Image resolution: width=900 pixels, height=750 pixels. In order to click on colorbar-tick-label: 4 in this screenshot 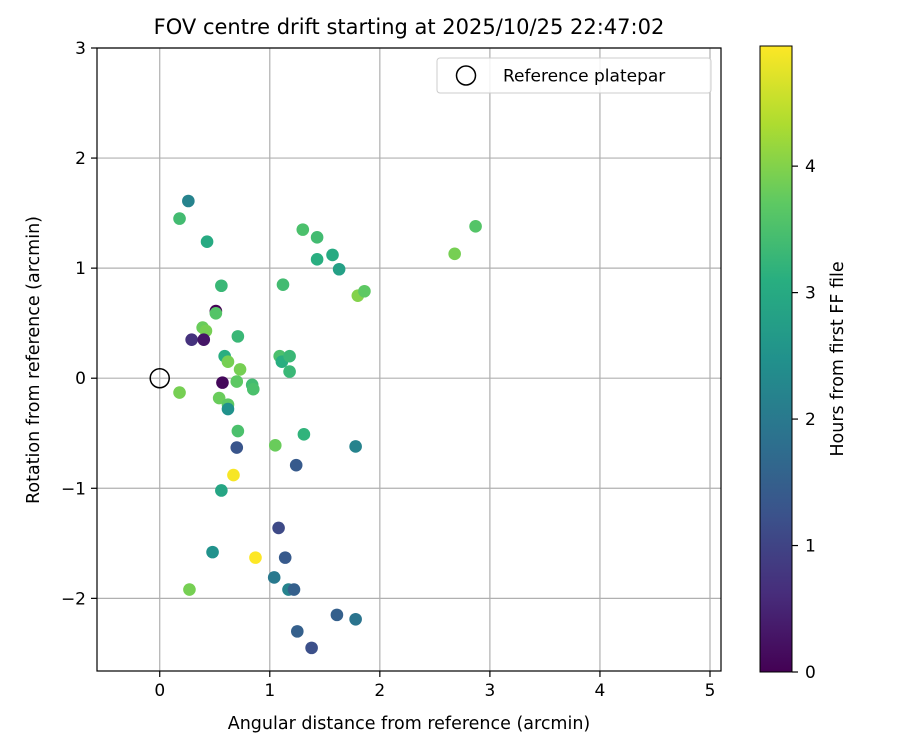, I will do `click(810, 167)`.